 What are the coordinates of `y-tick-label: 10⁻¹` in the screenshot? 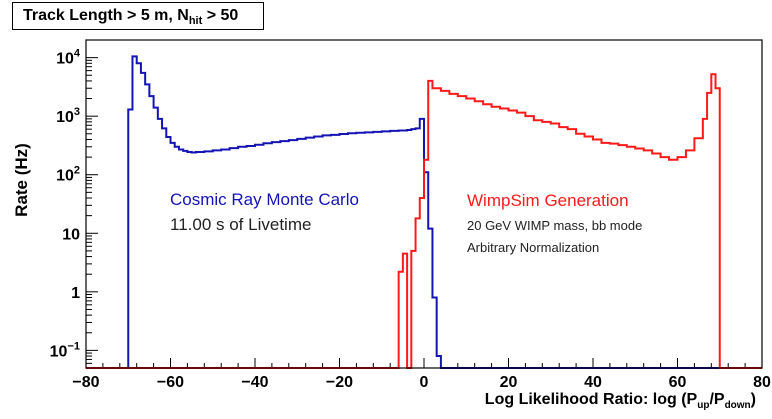 It's located at (65, 350).